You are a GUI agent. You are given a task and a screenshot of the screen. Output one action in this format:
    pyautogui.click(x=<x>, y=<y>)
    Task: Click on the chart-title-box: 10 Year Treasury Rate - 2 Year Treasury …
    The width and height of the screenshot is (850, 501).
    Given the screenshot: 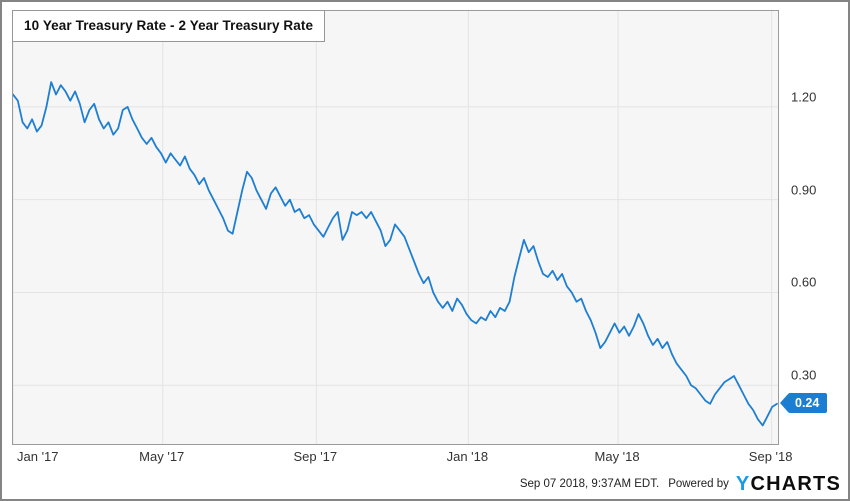 What is the action you would take?
    pyautogui.click(x=169, y=26)
    